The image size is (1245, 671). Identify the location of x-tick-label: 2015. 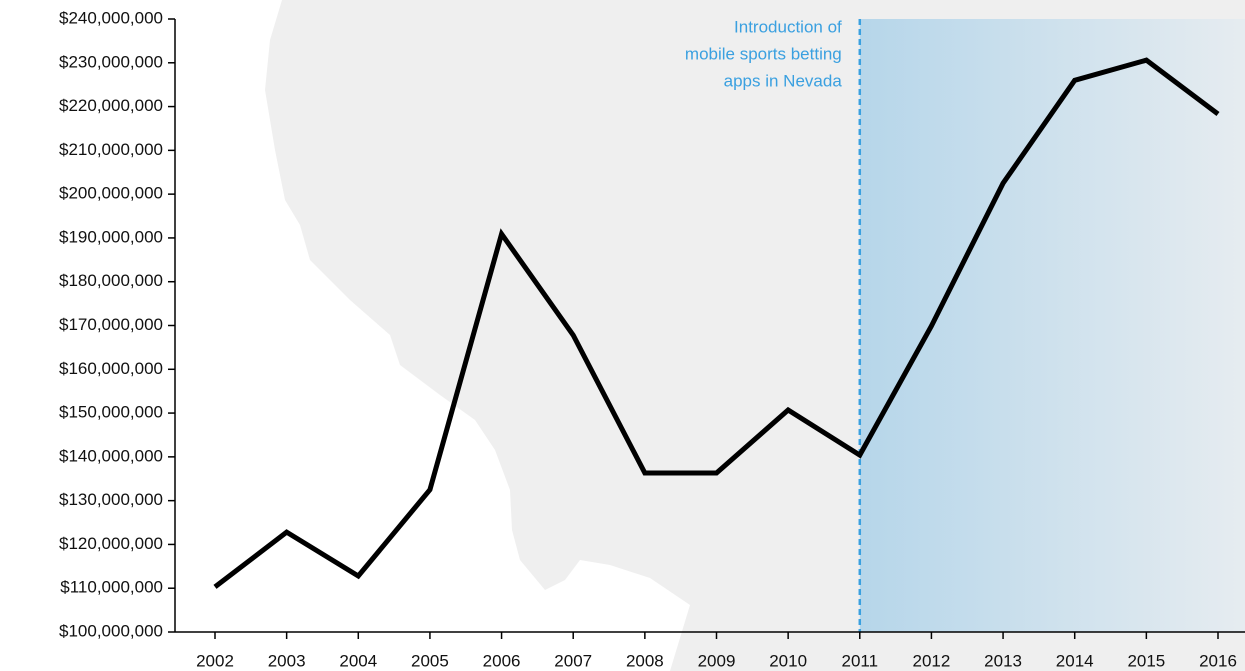
(1146, 660).